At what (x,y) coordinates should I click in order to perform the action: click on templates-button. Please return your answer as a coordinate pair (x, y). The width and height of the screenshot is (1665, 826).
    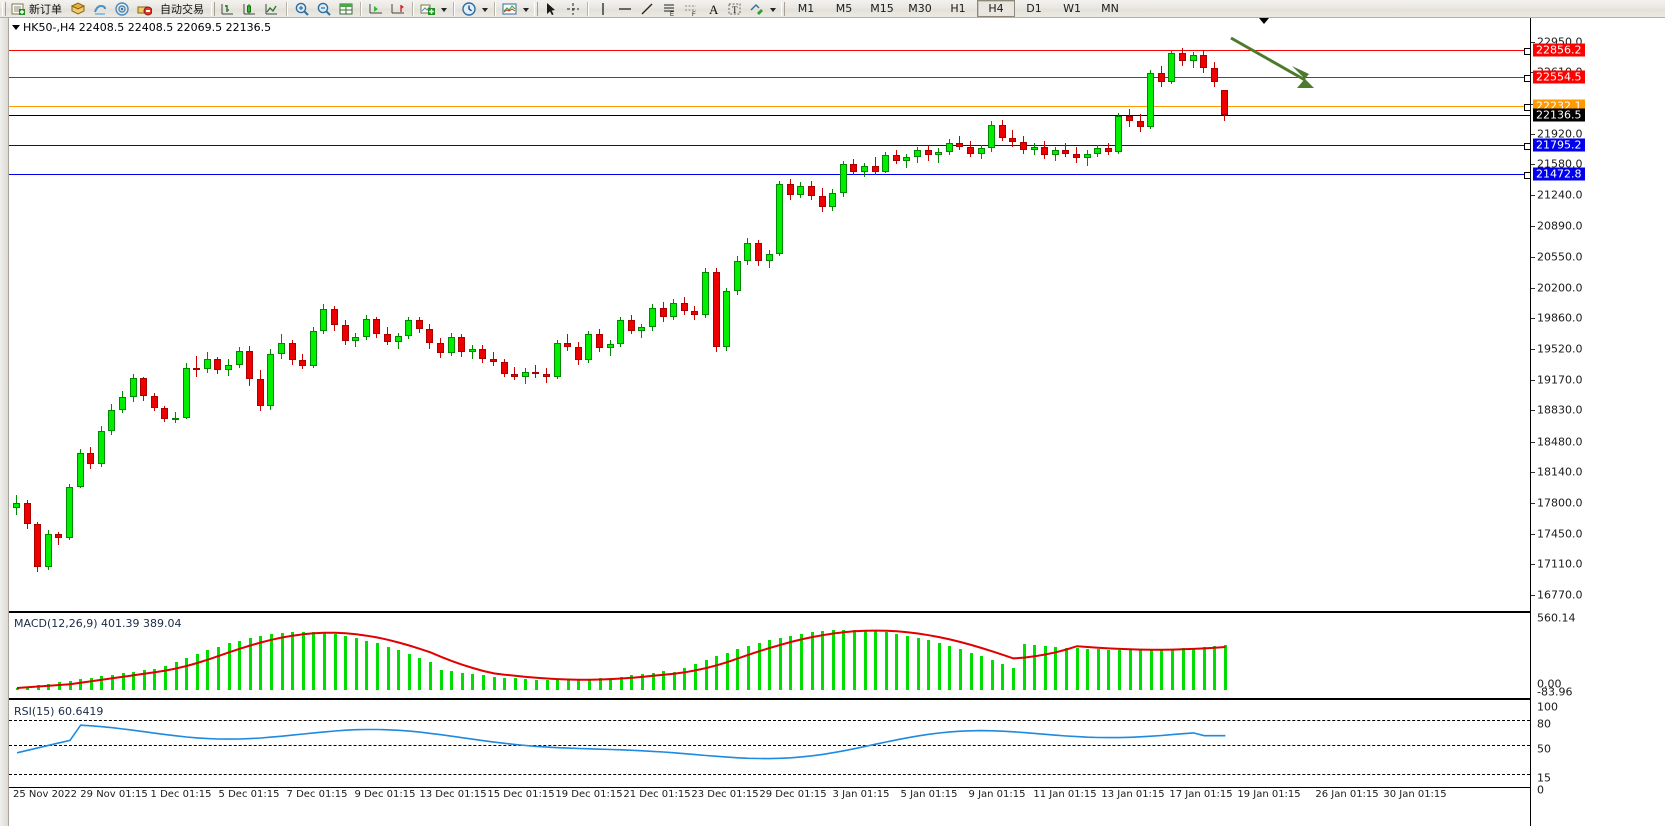
    Looking at the image, I should click on (510, 8).